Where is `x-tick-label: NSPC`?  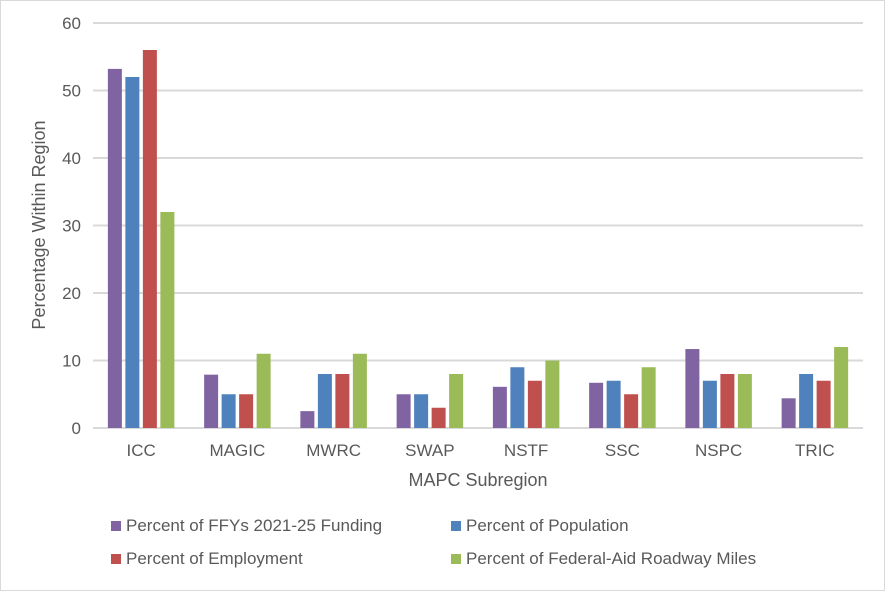 x-tick-label: NSPC is located at coordinates (718, 450).